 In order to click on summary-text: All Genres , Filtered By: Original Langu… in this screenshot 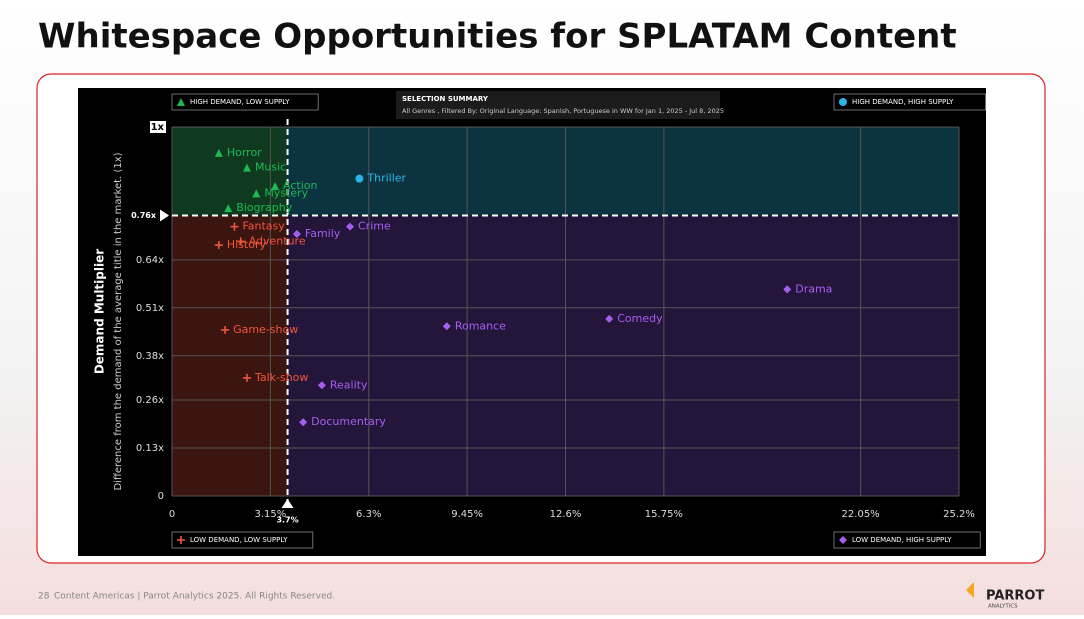, I will do `click(563, 111)`.